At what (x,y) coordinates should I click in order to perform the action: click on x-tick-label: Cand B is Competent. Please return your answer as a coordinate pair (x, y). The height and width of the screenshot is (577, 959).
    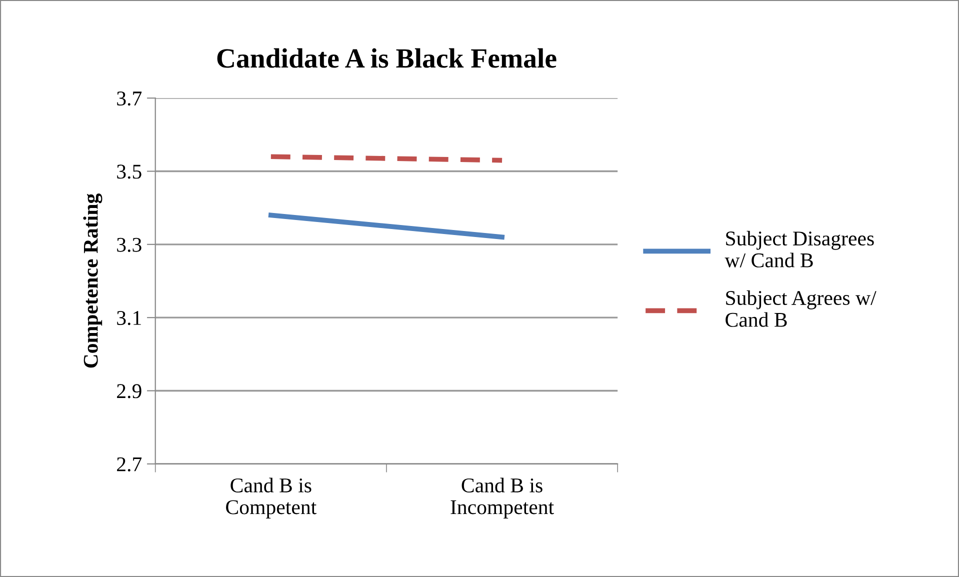
    Looking at the image, I should click on (271, 498).